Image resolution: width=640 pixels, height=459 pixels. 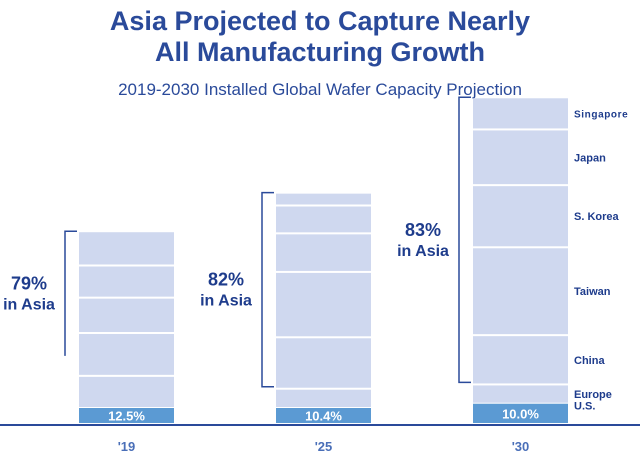 I want to click on us-share-label: 10.4%, so click(x=323, y=416).